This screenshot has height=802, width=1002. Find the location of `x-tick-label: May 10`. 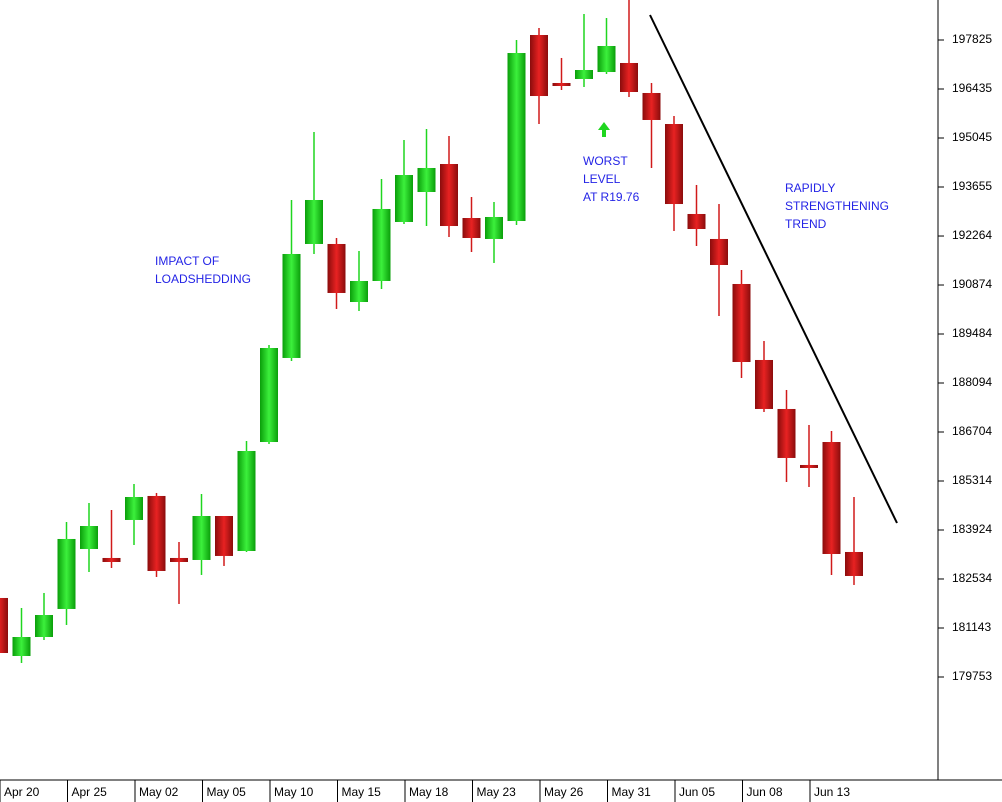

x-tick-label: May 10 is located at coordinates (294, 792).